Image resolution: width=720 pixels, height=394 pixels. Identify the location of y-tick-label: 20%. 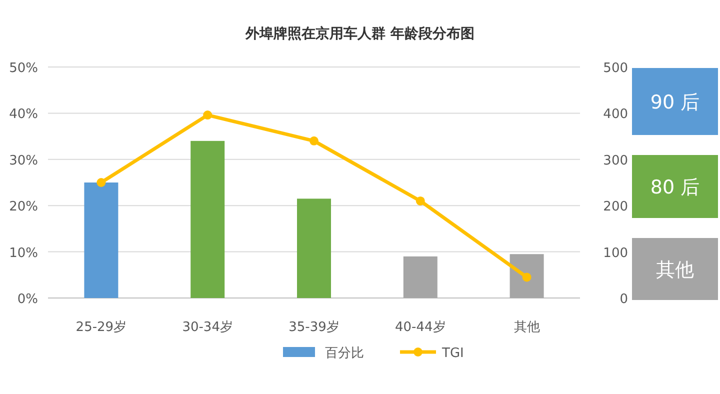
(23, 207).